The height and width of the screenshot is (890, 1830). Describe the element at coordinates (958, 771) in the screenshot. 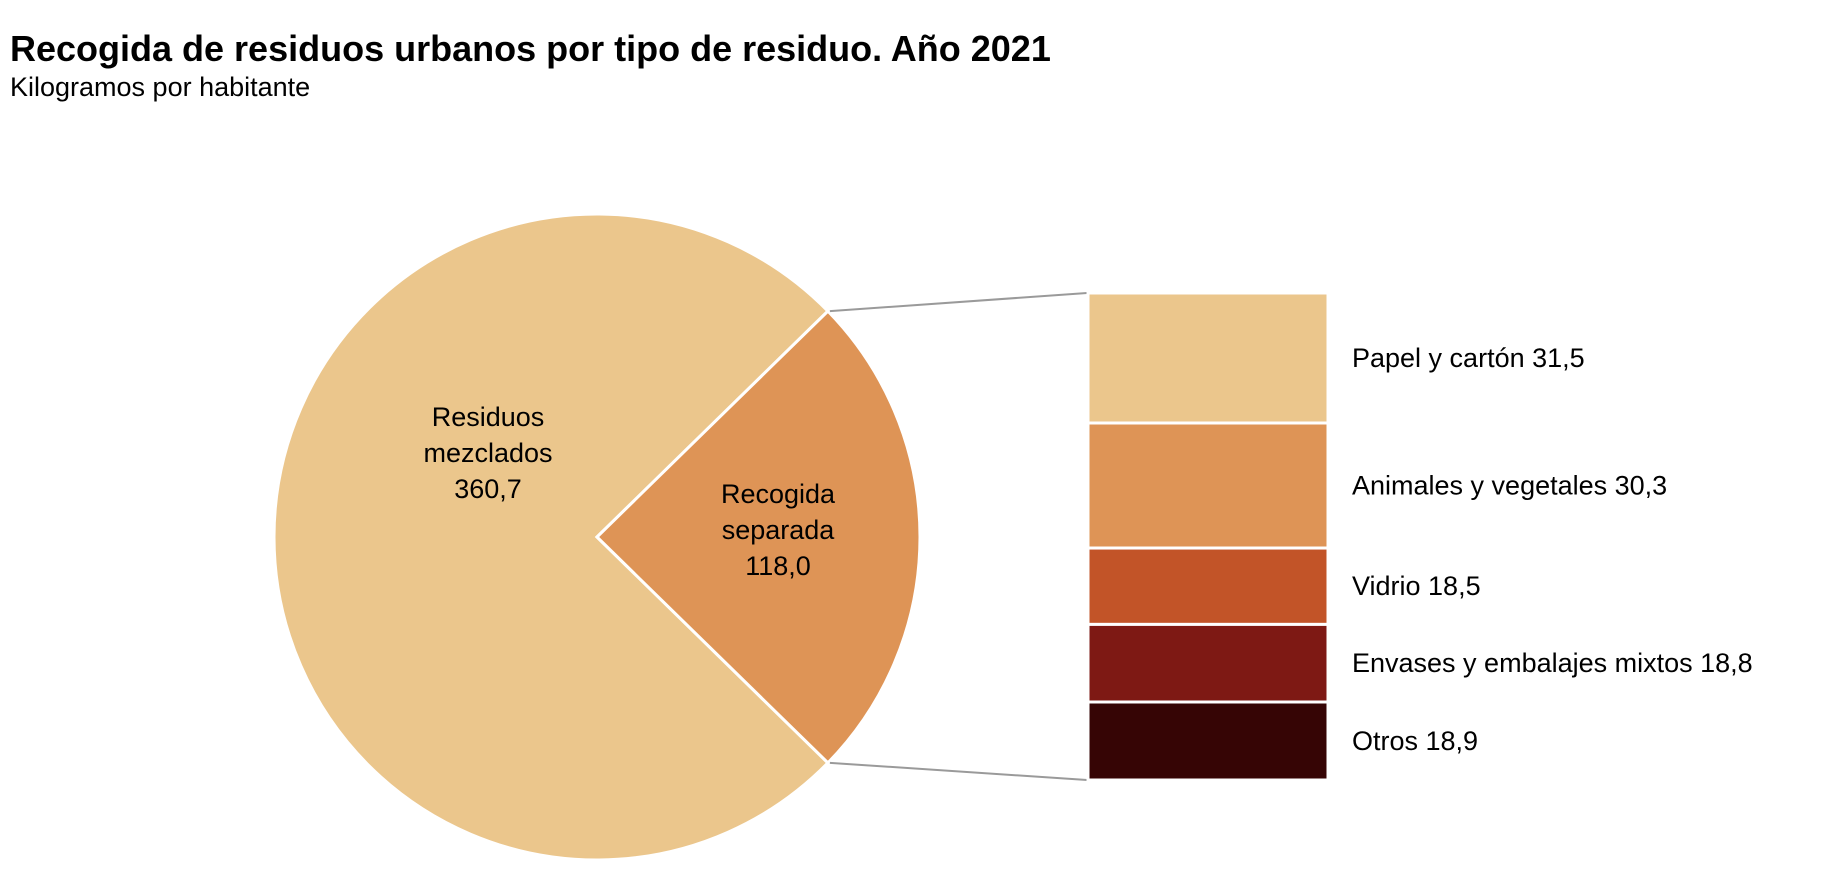

I see `connector-line-bottom` at that location.